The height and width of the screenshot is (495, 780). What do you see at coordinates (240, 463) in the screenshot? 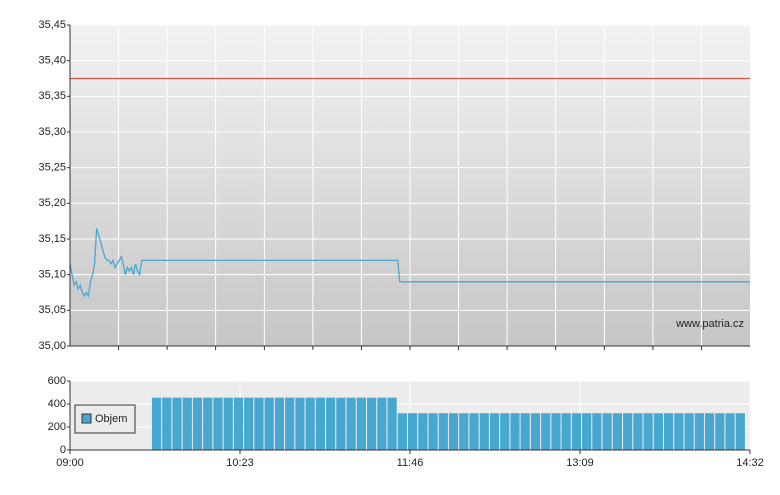
I see `x-tick-label: 10:23` at bounding box center [240, 463].